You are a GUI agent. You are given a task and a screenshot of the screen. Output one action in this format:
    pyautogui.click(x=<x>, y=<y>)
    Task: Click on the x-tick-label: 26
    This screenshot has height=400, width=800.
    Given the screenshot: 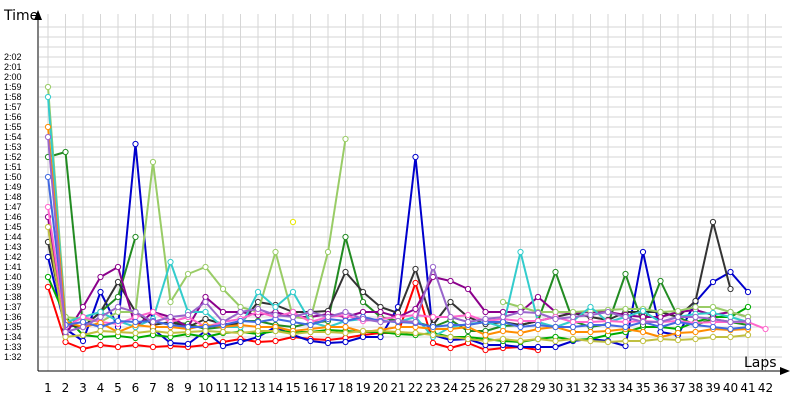 What is the action you would take?
    pyautogui.click(x=485, y=388)
    